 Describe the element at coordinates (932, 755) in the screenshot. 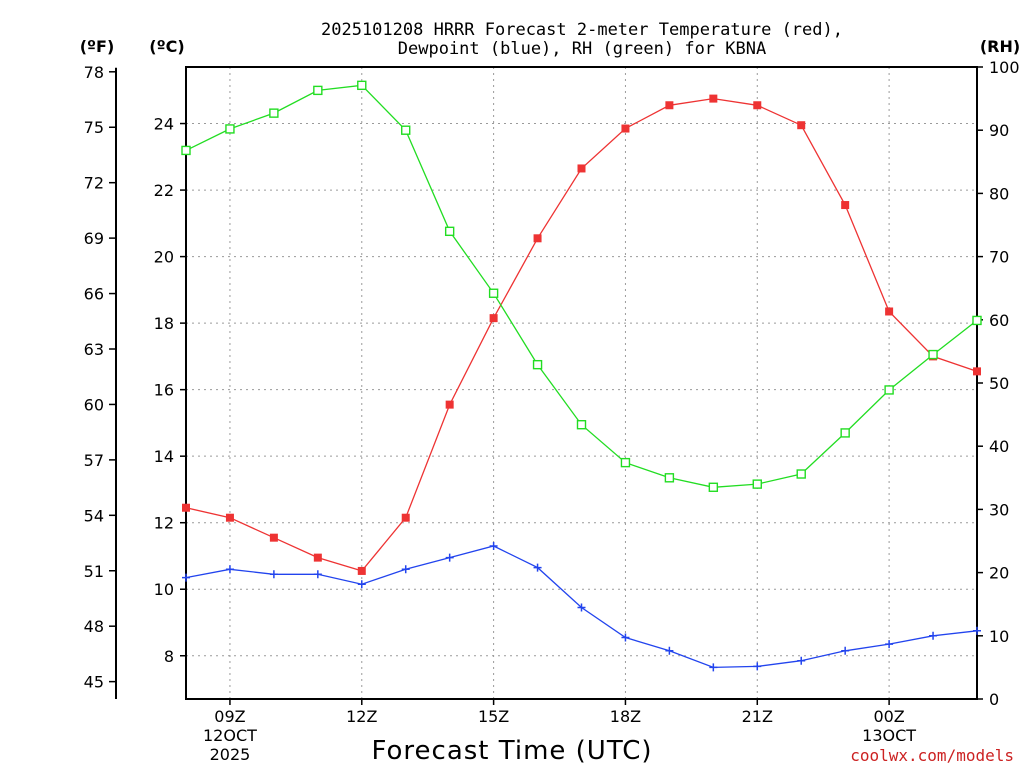

I see `credit-text: coolwx.com/models` at that location.